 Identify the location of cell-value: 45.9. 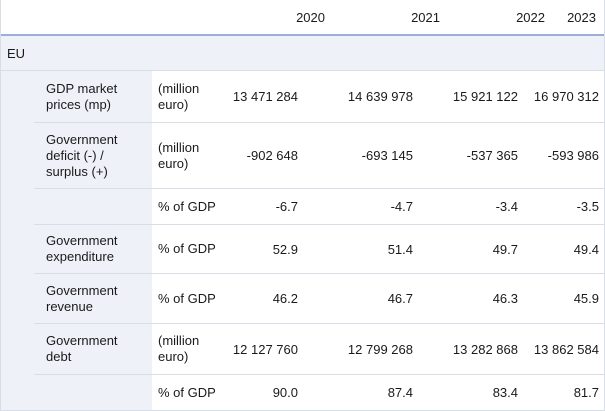
(586, 298).